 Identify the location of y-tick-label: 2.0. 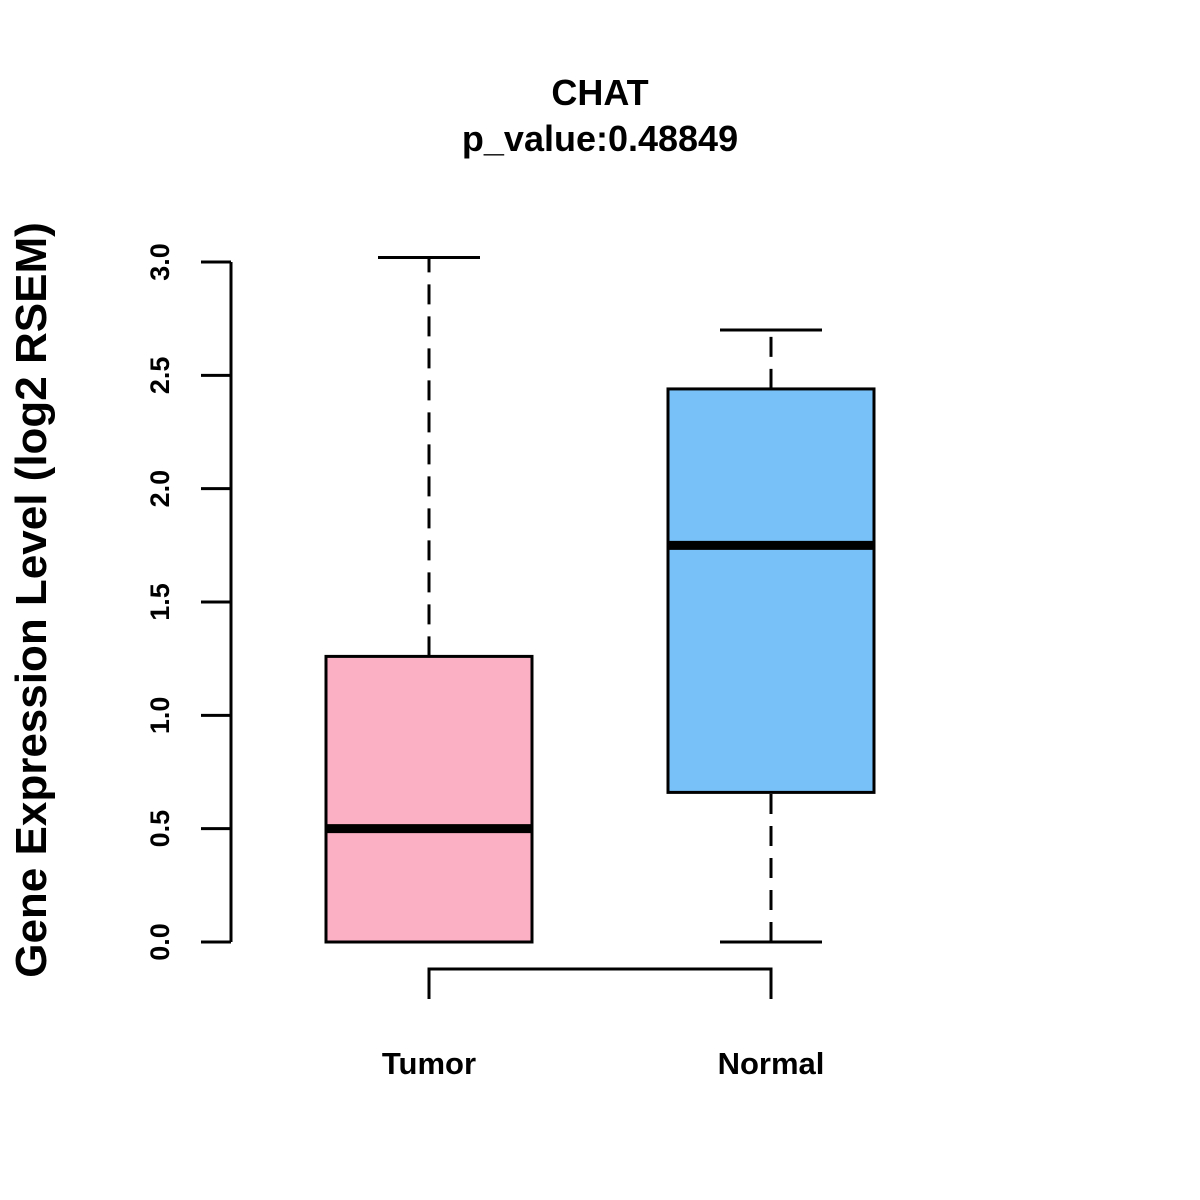
(160, 489).